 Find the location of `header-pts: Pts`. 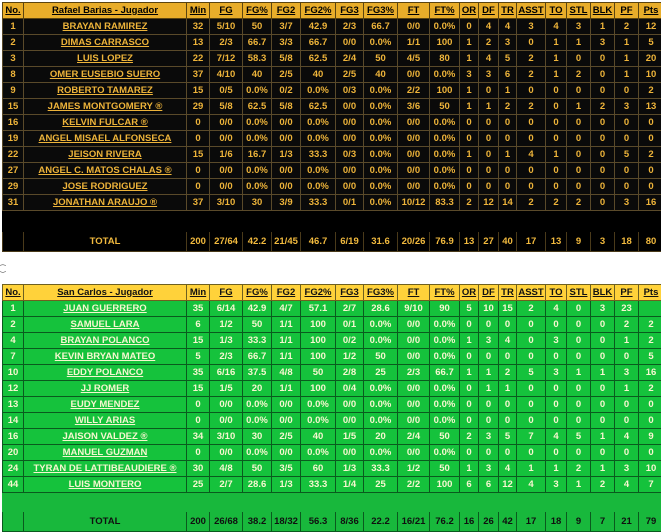

header-pts: Pts is located at coordinates (649, 10).